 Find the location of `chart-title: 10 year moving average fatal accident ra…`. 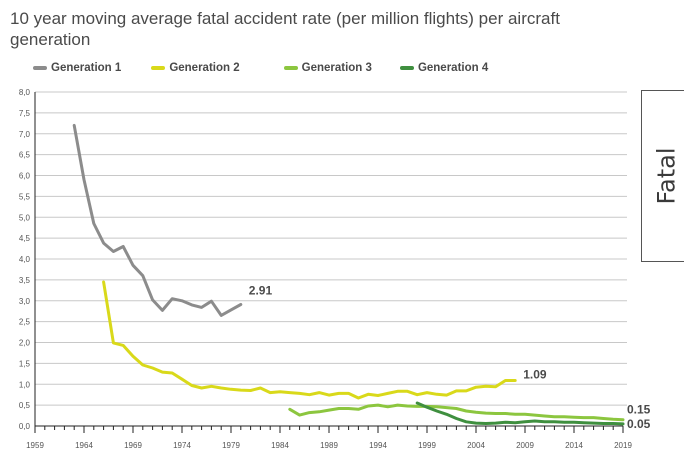

chart-title: 10 year moving average fatal accident ra… is located at coordinates (285, 29).